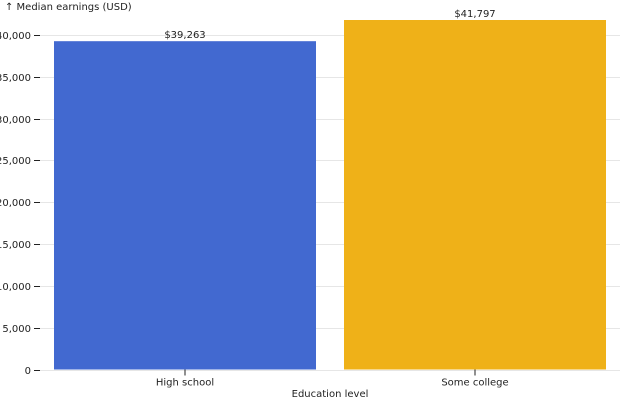  What do you see at coordinates (474, 383) in the screenshot?
I see `x-tick-label: Some college` at bounding box center [474, 383].